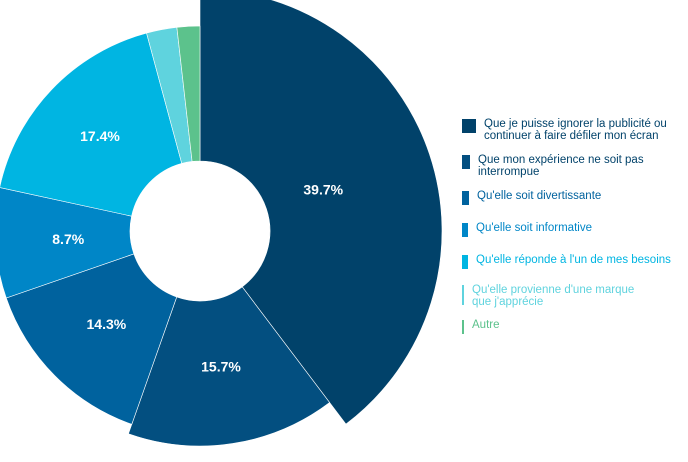  I want to click on slice-value-label-3: 14.3%, so click(107, 324).